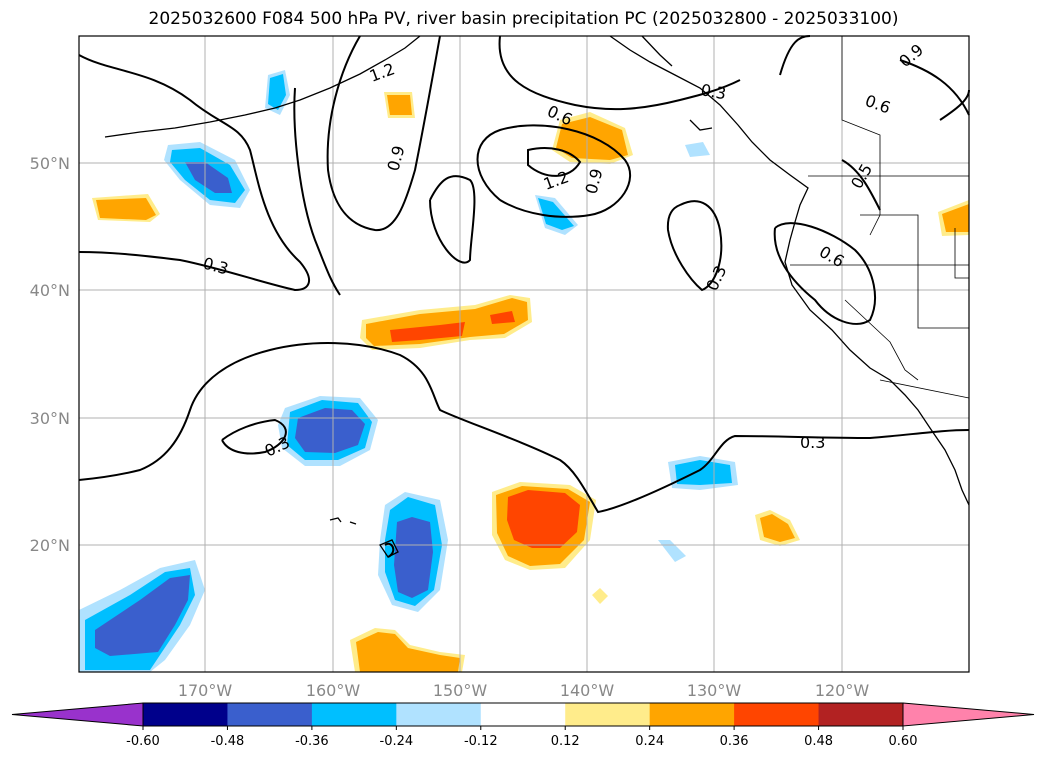 This screenshot has height=765, width=1047. Describe the element at coordinates (734, 741) in the screenshot. I see `colorbar-tick-label: 0.36` at that location.